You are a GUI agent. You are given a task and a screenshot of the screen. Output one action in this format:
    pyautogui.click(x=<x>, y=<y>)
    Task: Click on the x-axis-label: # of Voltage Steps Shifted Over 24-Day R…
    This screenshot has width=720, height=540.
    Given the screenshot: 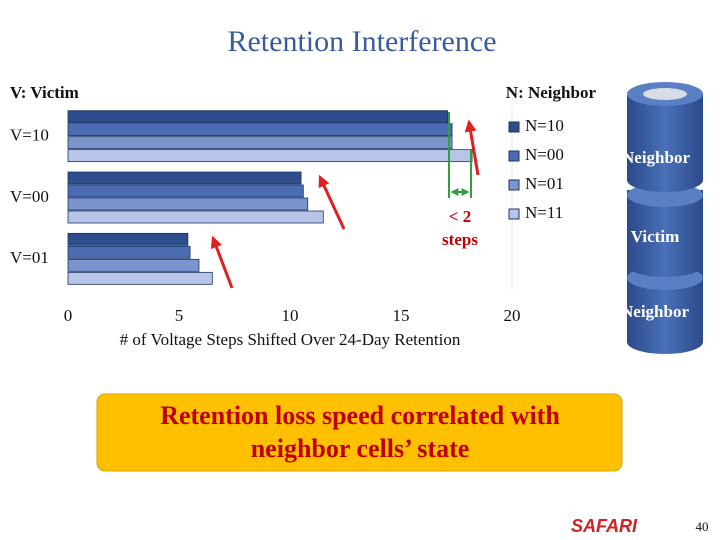 What is the action you would take?
    pyautogui.click(x=290, y=339)
    